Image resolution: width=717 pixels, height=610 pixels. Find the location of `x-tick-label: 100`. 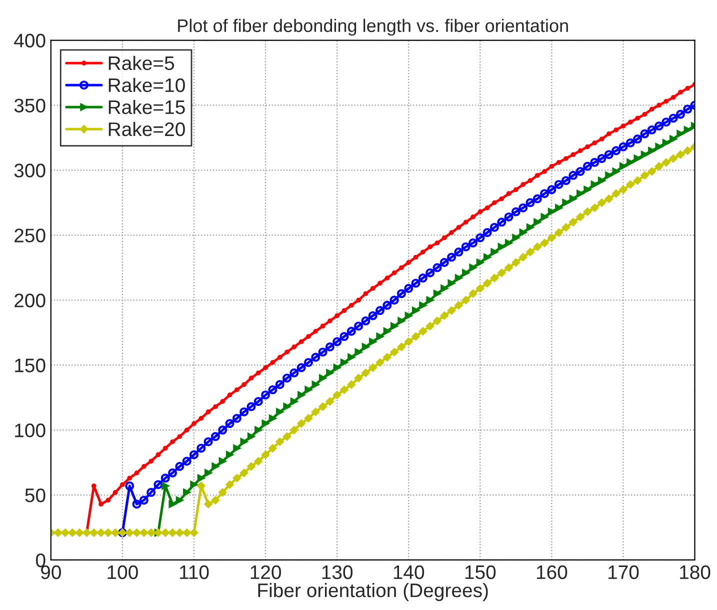

x-tick-label: 100 is located at coordinates (123, 572).